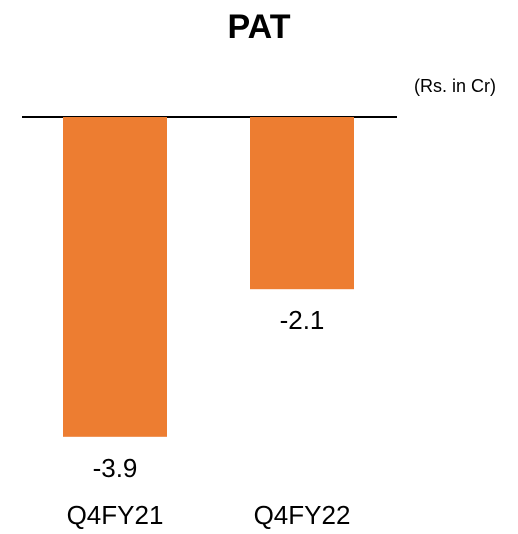 This screenshot has height=534, width=518. What do you see at coordinates (302, 203) in the screenshot?
I see `bar-q4fy22` at bounding box center [302, 203].